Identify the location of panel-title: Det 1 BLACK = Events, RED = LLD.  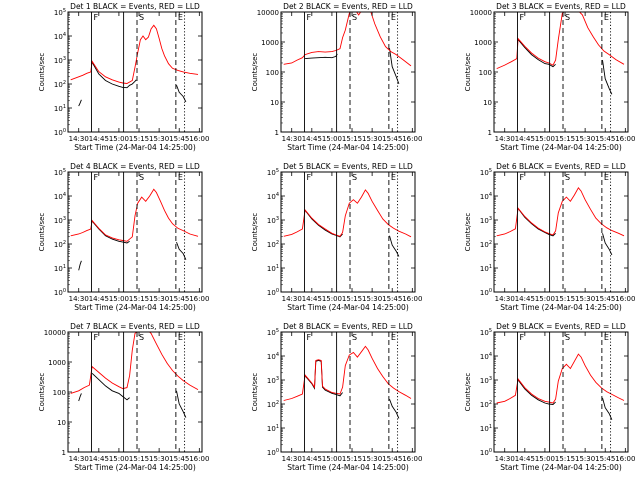
(135, 6).